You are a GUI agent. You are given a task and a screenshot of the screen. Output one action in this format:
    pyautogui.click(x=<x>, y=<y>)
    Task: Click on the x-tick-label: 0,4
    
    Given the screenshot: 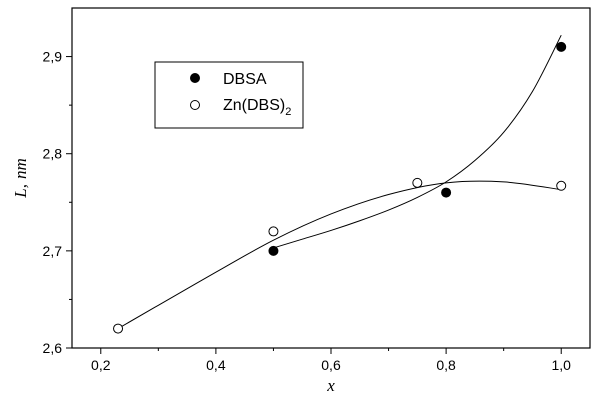 What is the action you would take?
    pyautogui.click(x=216, y=365)
    